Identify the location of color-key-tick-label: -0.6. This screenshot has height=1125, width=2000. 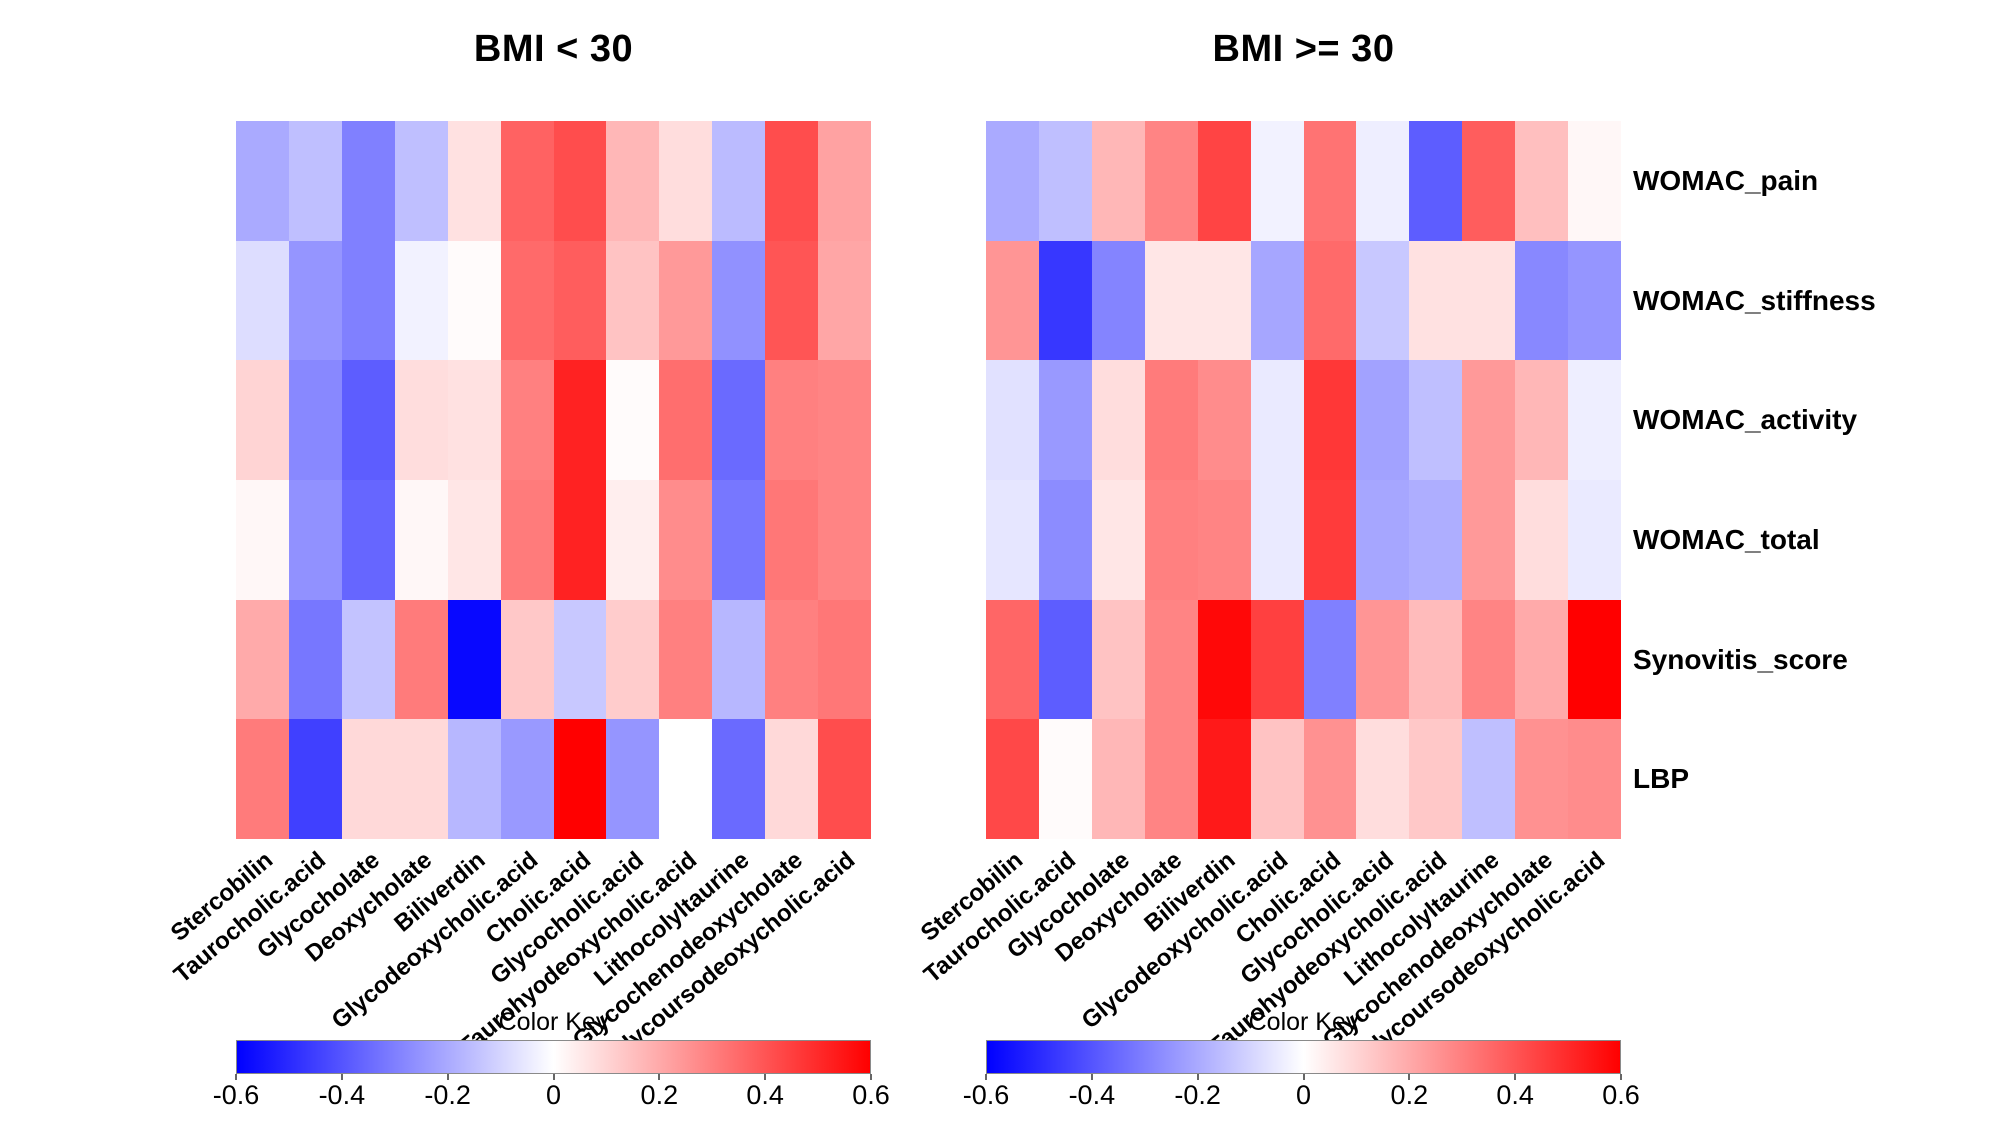
(236, 1095).